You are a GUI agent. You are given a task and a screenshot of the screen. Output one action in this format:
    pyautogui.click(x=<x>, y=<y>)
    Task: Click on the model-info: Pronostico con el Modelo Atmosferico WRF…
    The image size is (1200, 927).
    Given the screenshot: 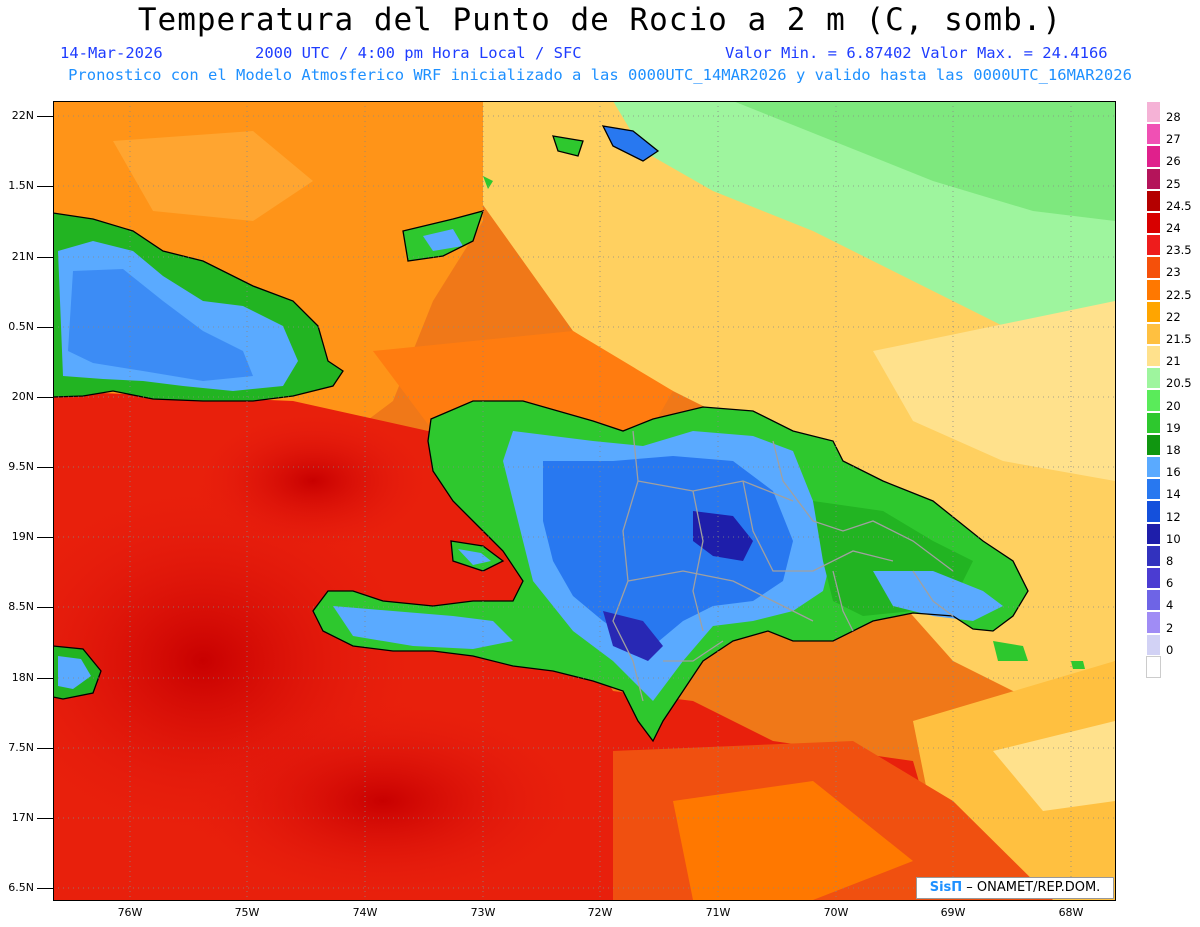 What is the action you would take?
    pyautogui.click(x=600, y=75)
    